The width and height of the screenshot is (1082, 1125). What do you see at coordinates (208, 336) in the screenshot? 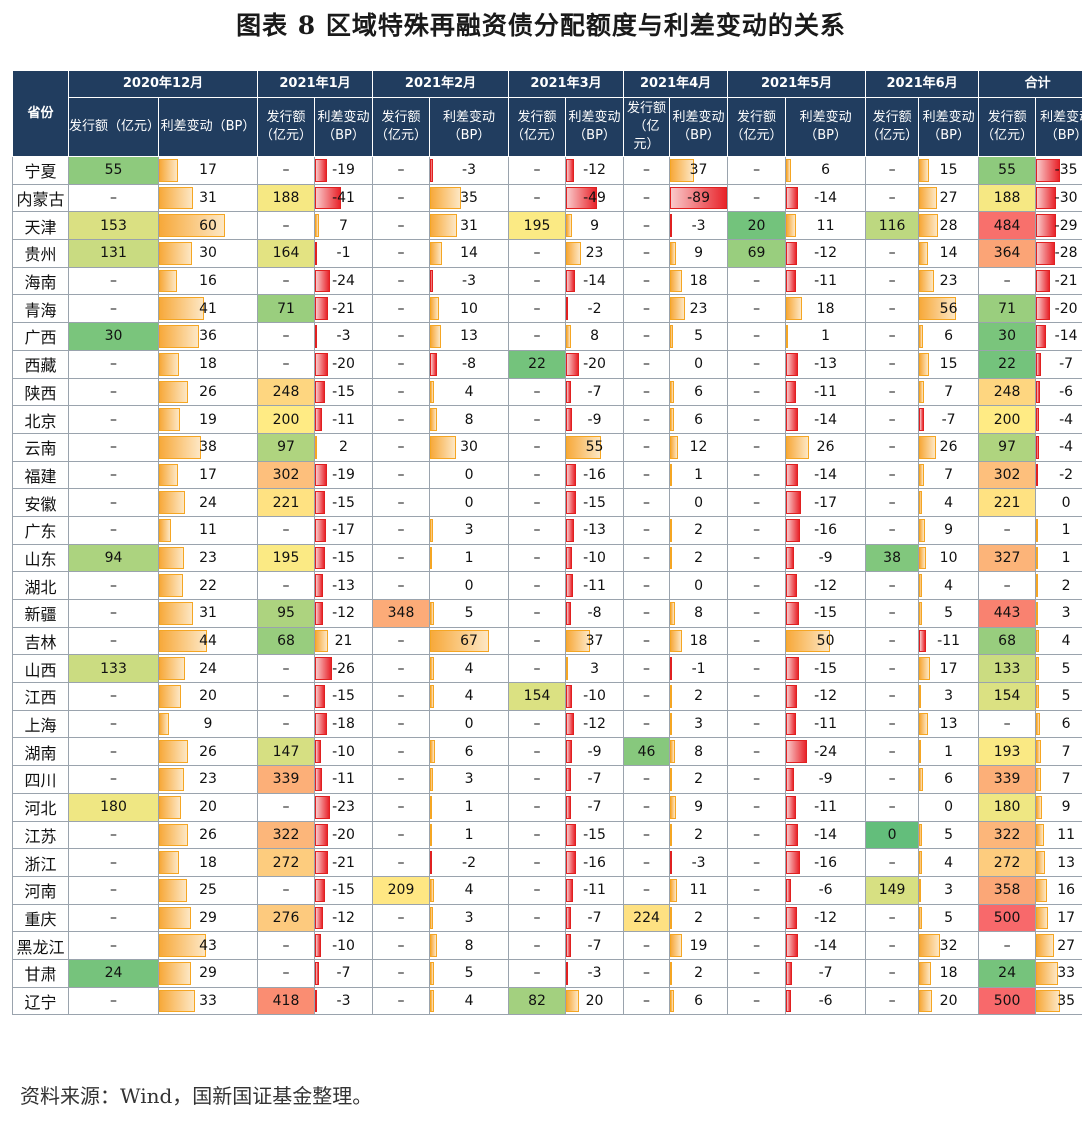
I see `spread-value: 36` at bounding box center [208, 336].